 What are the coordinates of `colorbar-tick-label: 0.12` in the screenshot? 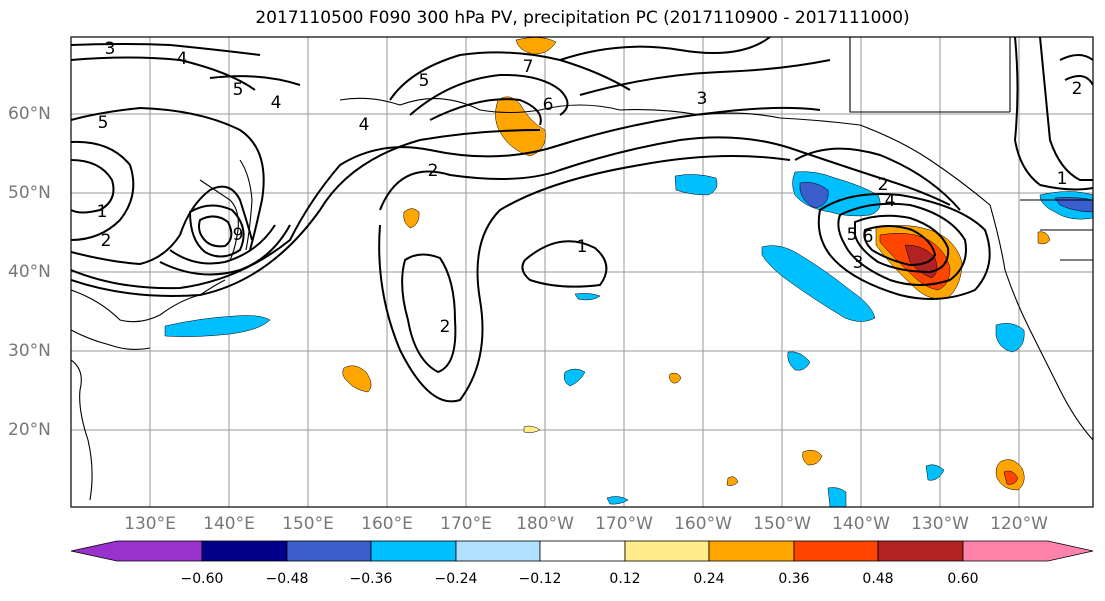 It's located at (625, 579).